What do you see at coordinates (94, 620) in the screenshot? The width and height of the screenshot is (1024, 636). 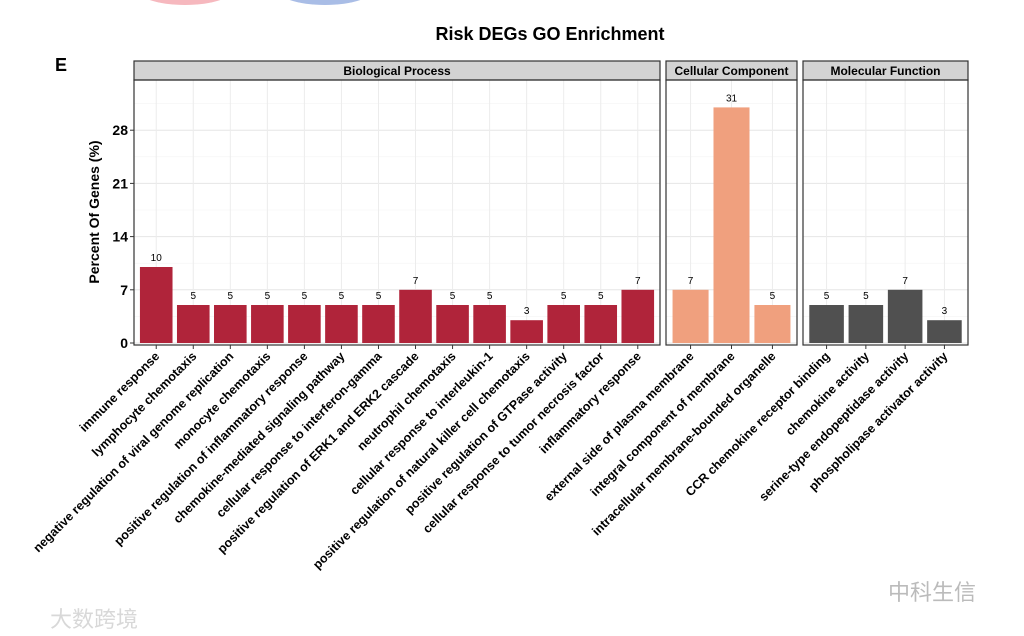 I see `watermark-left: 大数跨境` at bounding box center [94, 620].